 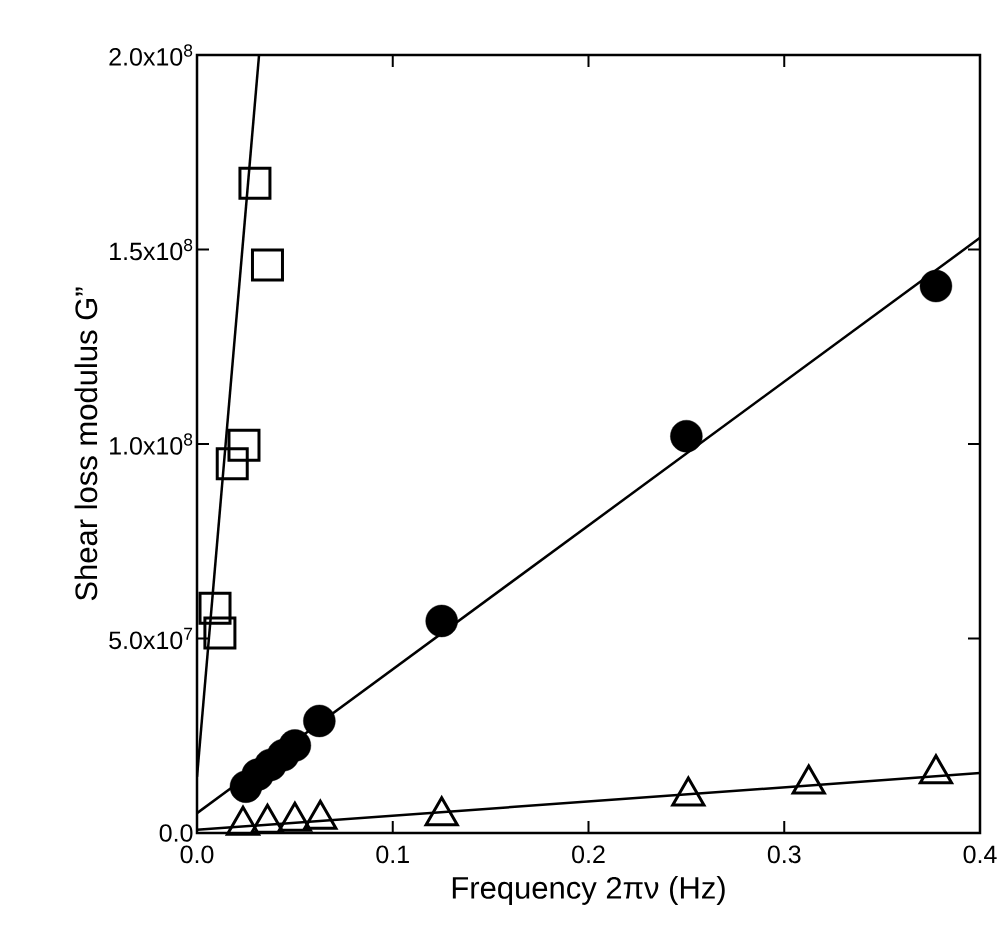 I want to click on x-tick-label: 0.3, so click(x=784, y=854).